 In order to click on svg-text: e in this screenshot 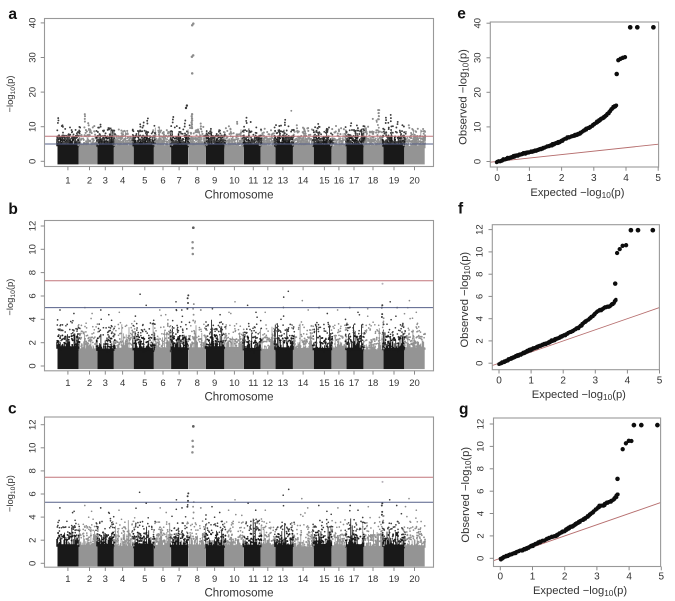, I will do `click(461, 13)`.